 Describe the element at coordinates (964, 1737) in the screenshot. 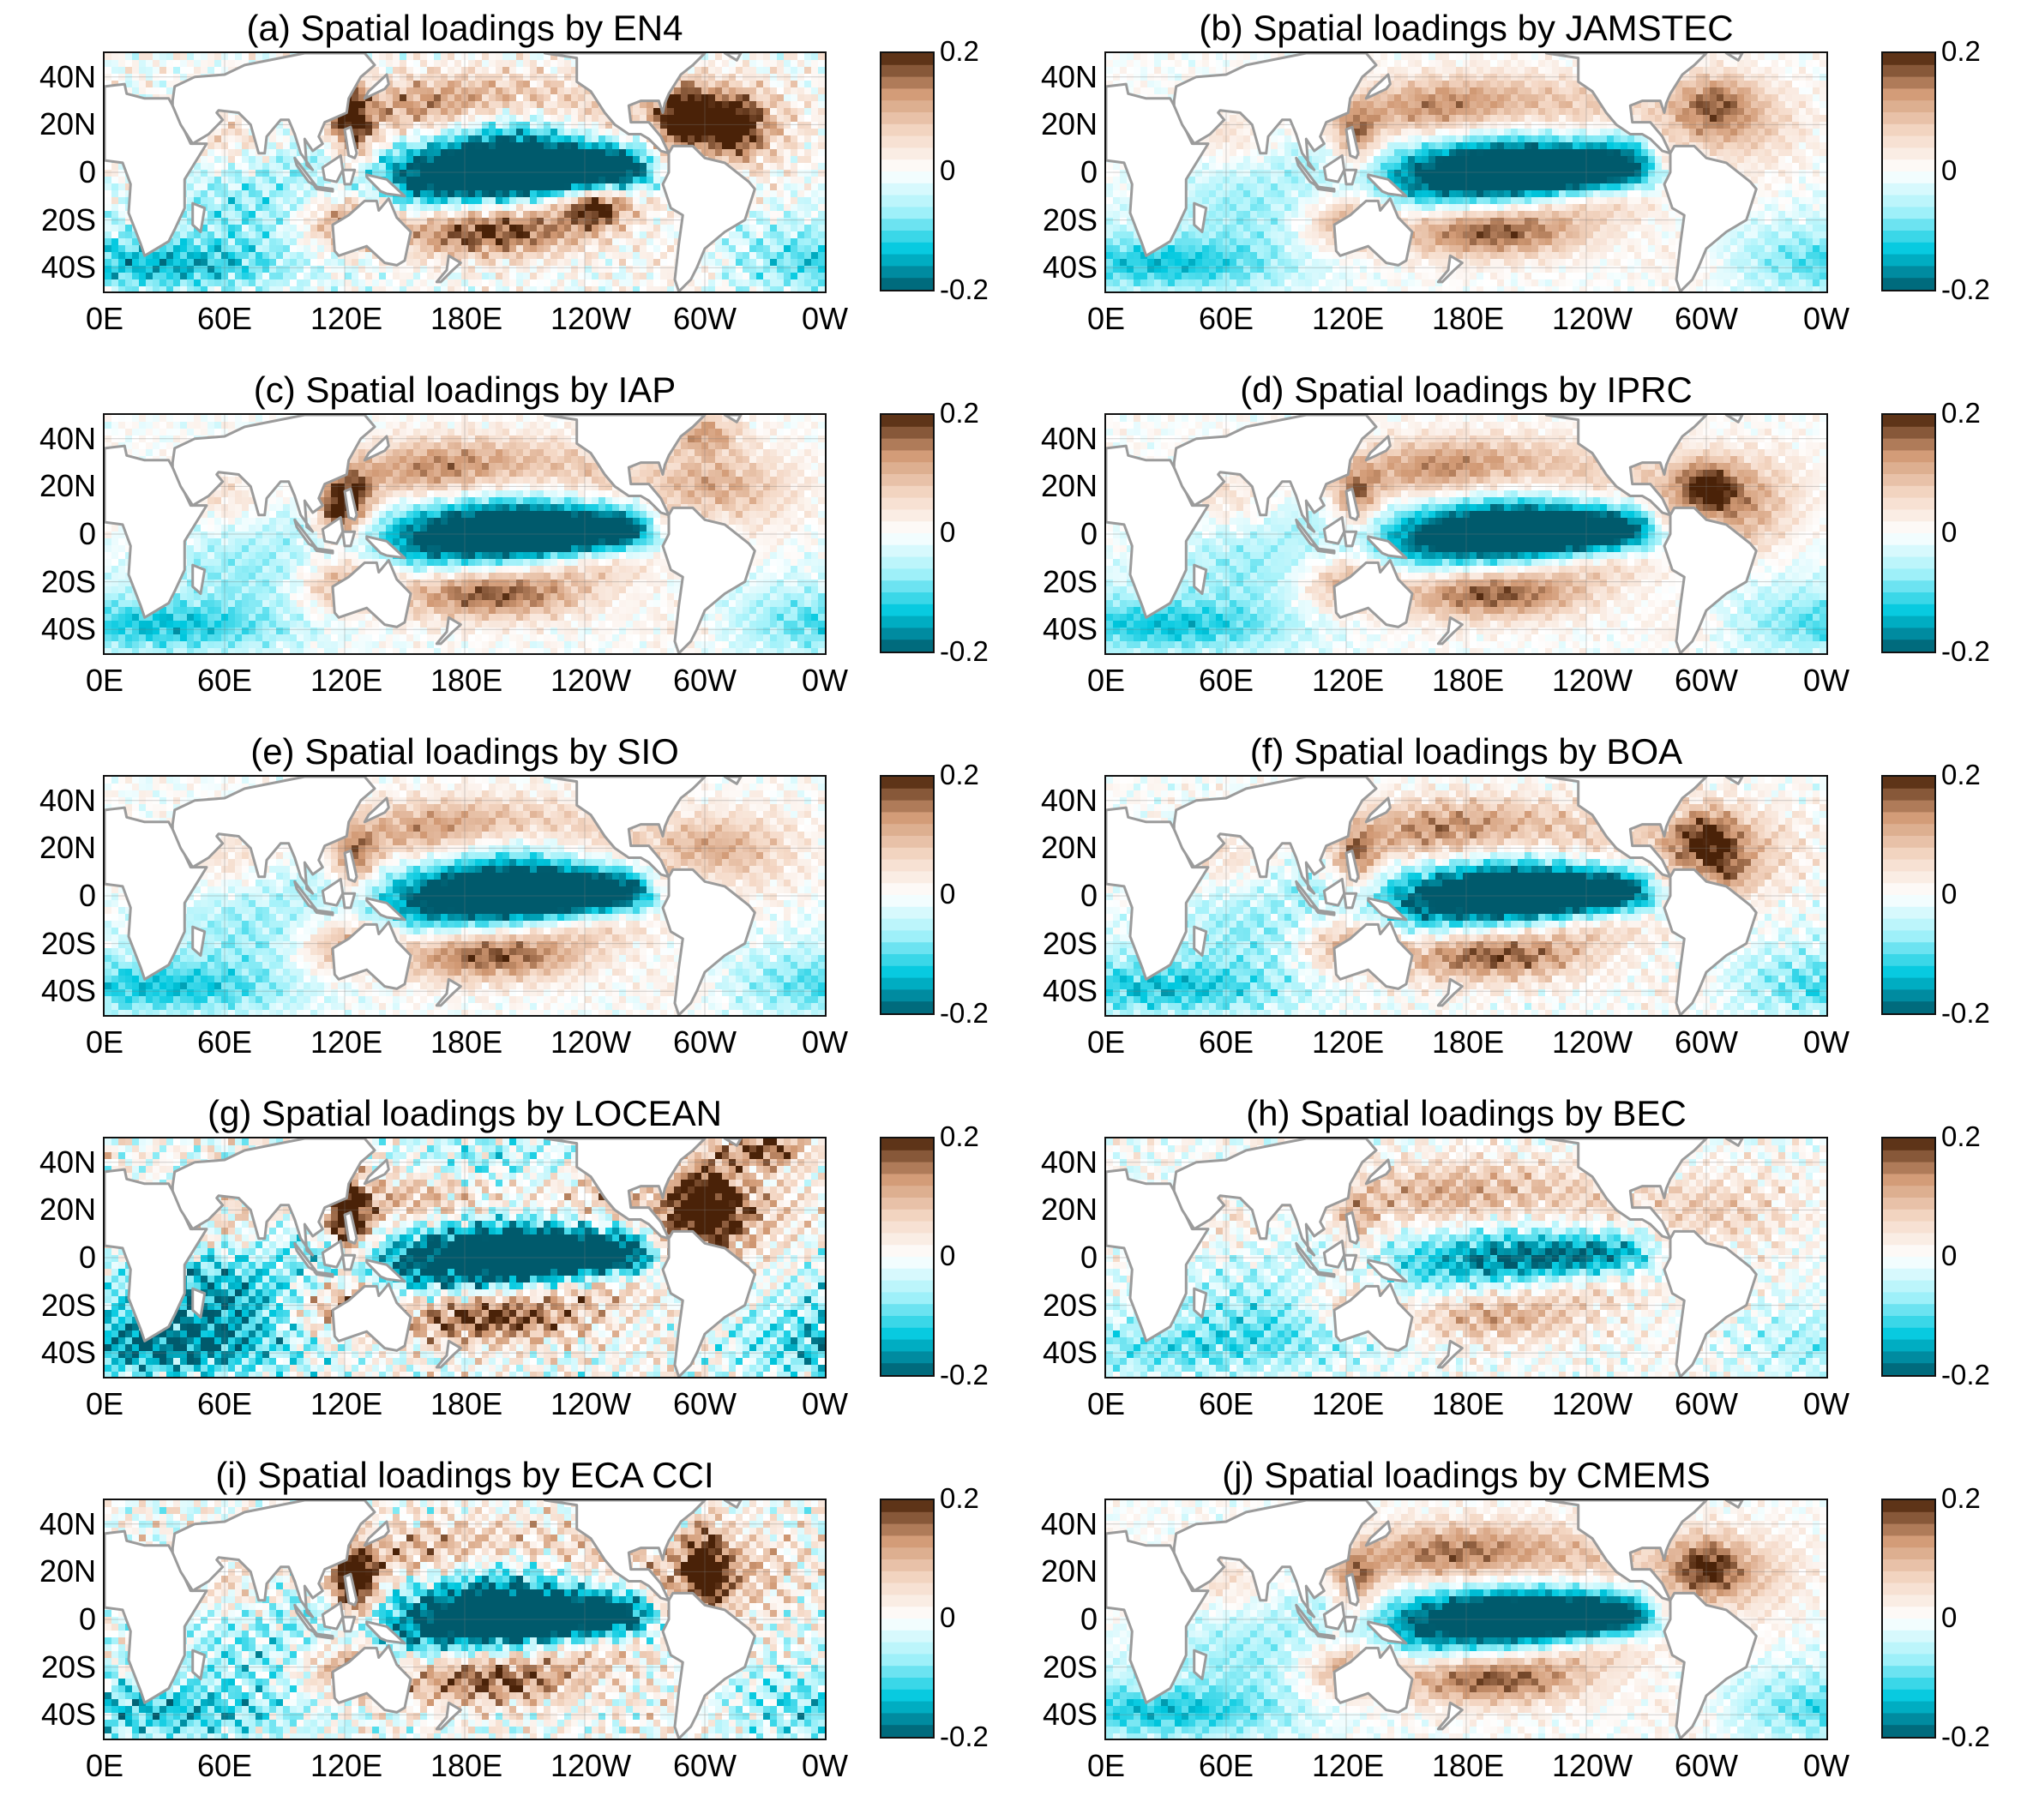

I see `colorbar-tick-label: -0.2` at that location.